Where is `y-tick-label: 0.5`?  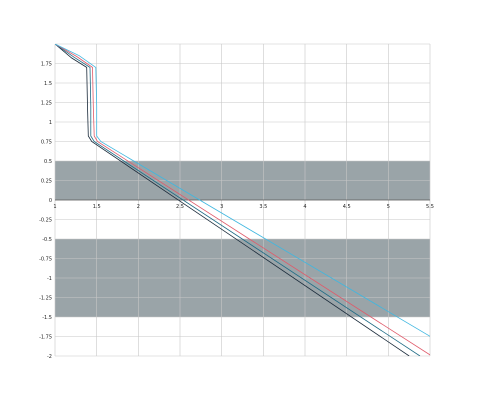
y-tick-label: 0.5 is located at coordinates (48, 162).